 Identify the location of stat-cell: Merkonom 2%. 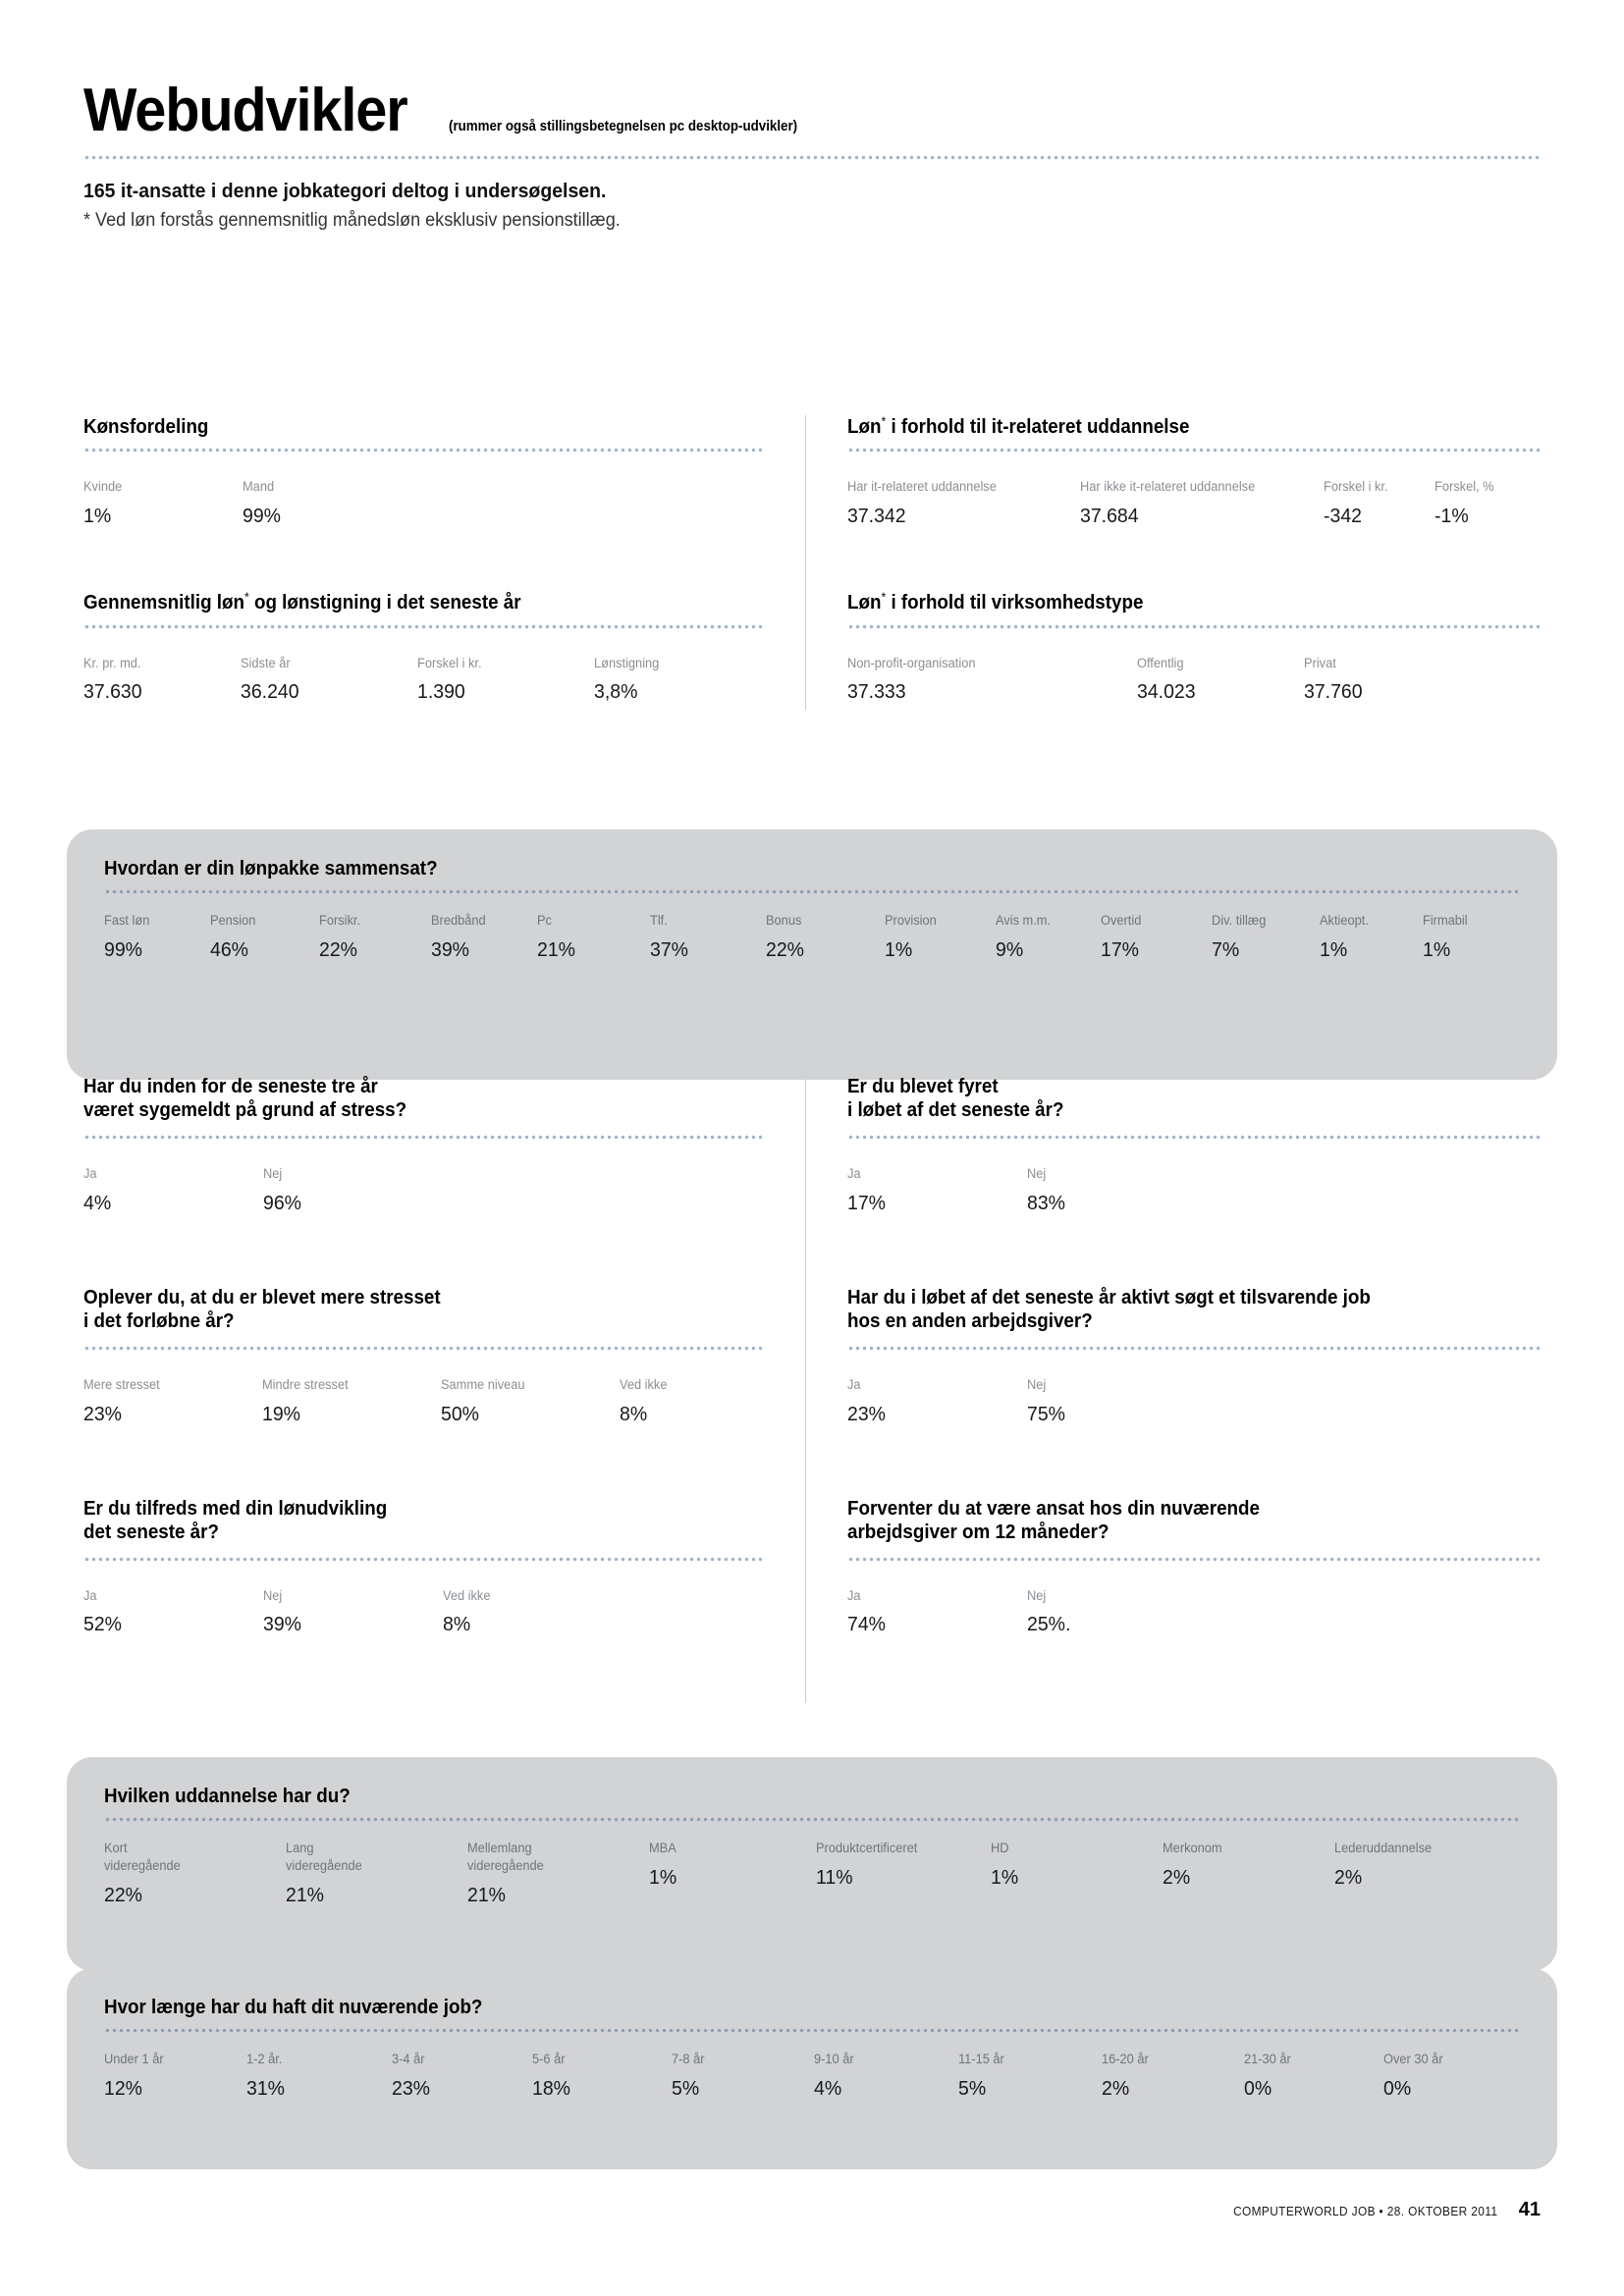
(1248, 1874).